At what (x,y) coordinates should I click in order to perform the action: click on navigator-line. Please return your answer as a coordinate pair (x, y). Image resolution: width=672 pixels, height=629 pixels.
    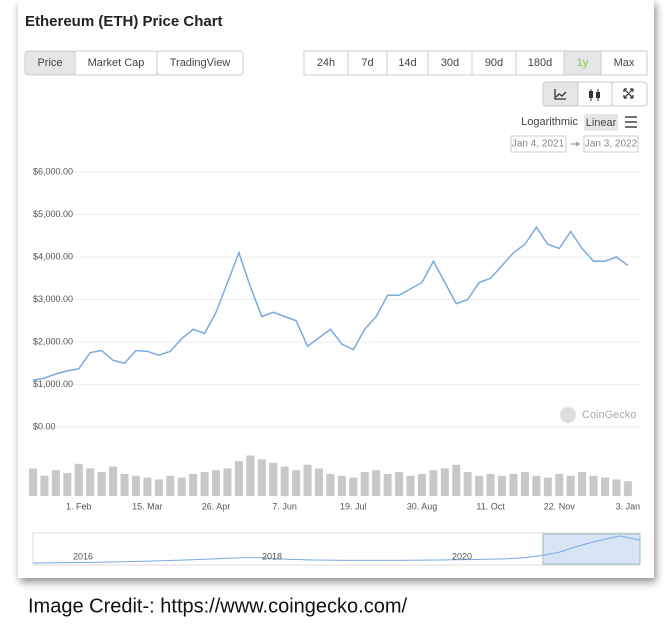
    Looking at the image, I should click on (336, 549).